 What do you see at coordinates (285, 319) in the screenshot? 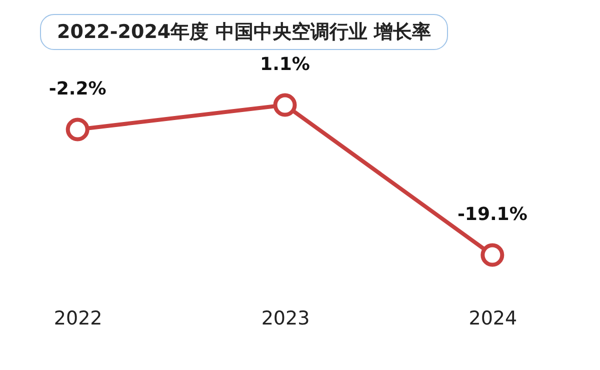
I see `x-tick-label: 2023` at bounding box center [285, 319].